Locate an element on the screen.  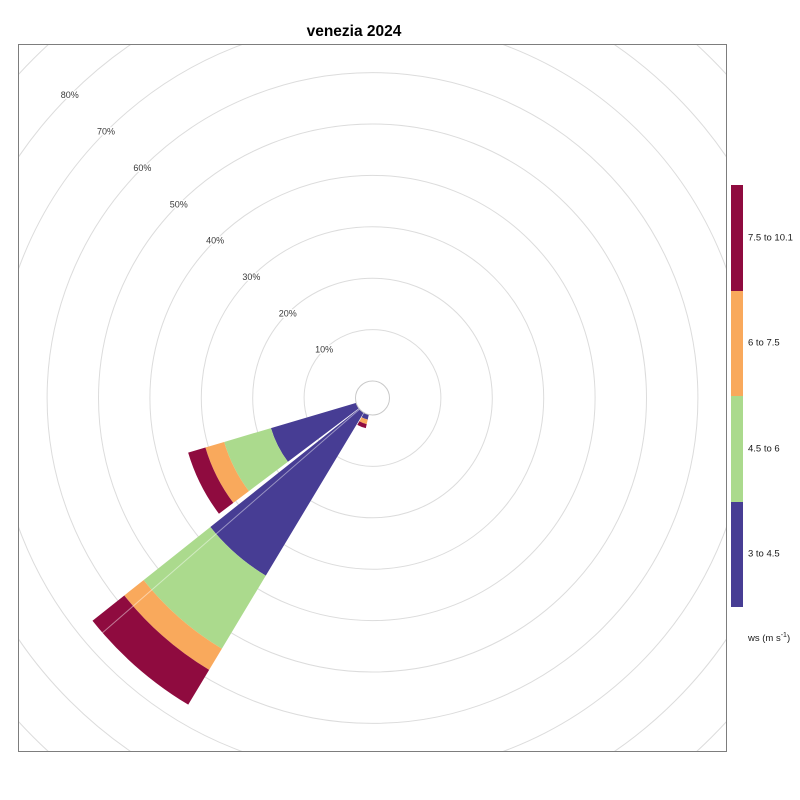
radial-tick-label: 60% is located at coordinates (142, 168).